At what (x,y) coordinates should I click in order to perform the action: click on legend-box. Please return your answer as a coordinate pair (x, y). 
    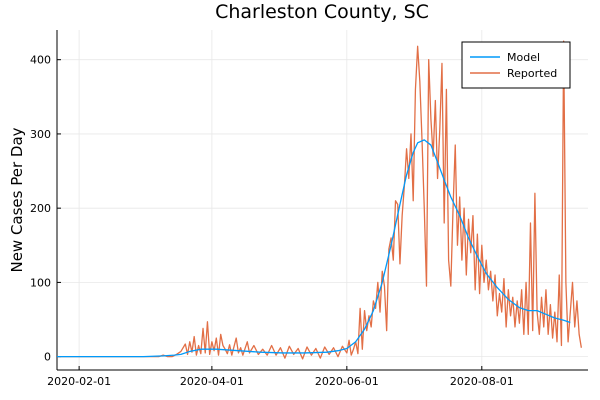
    Looking at the image, I should click on (516, 65).